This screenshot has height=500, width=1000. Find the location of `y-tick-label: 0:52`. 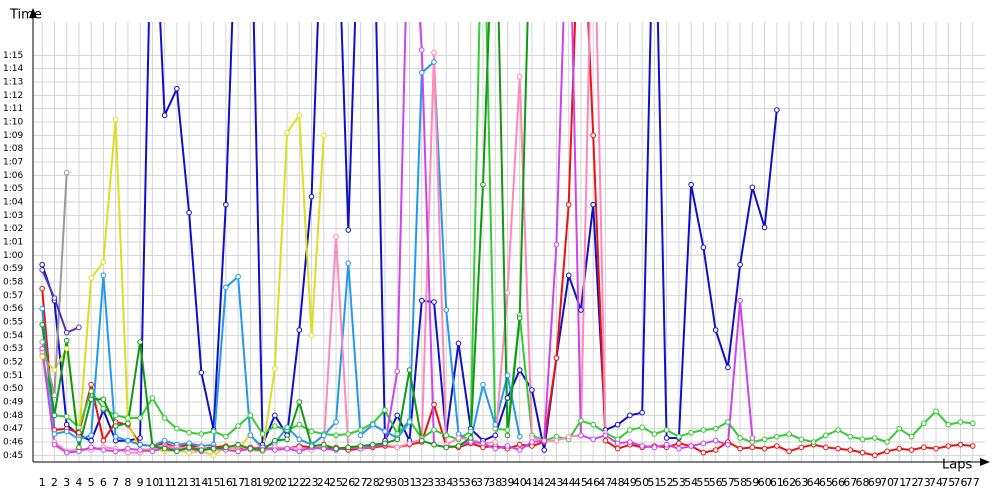

y-tick-label: 0:52 is located at coordinates (13, 363).